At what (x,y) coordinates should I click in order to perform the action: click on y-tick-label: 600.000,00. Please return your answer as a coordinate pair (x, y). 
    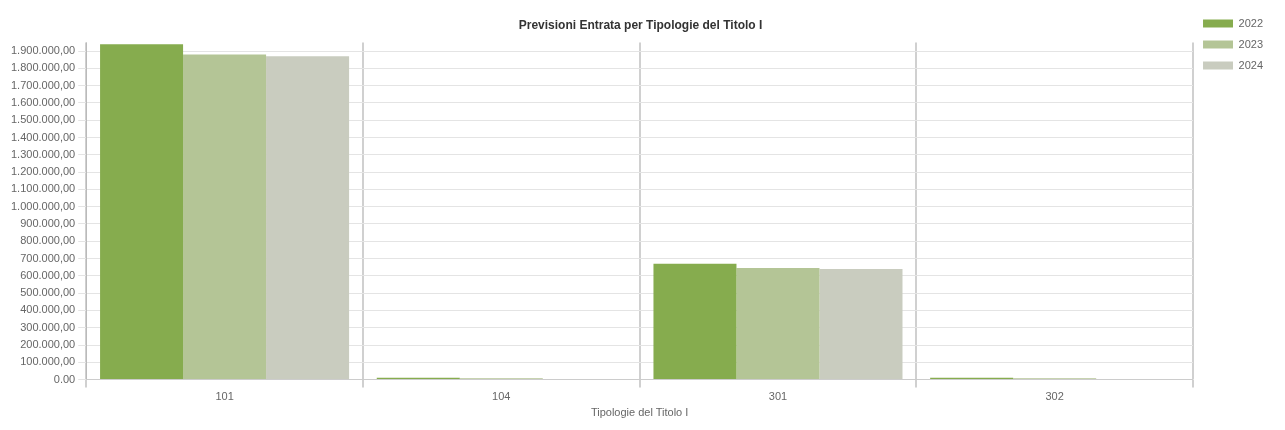
    Looking at the image, I should click on (48, 274).